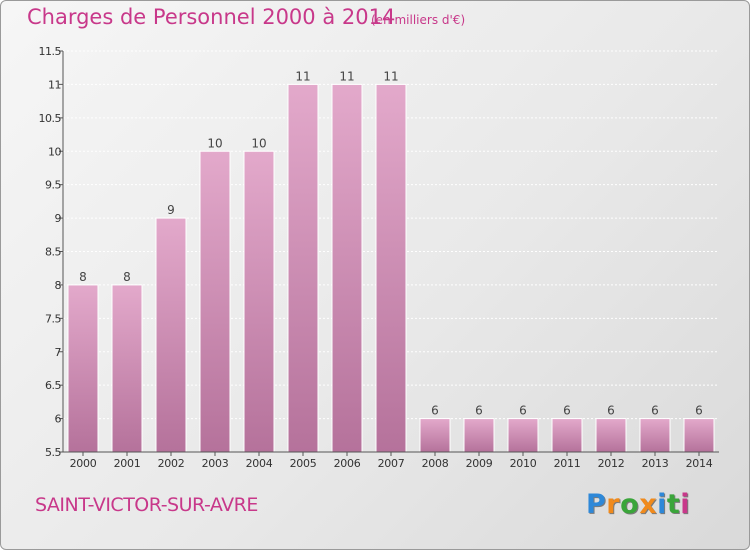  Describe the element at coordinates (523, 463) in the screenshot. I see `x-tick-label: 2010` at that location.